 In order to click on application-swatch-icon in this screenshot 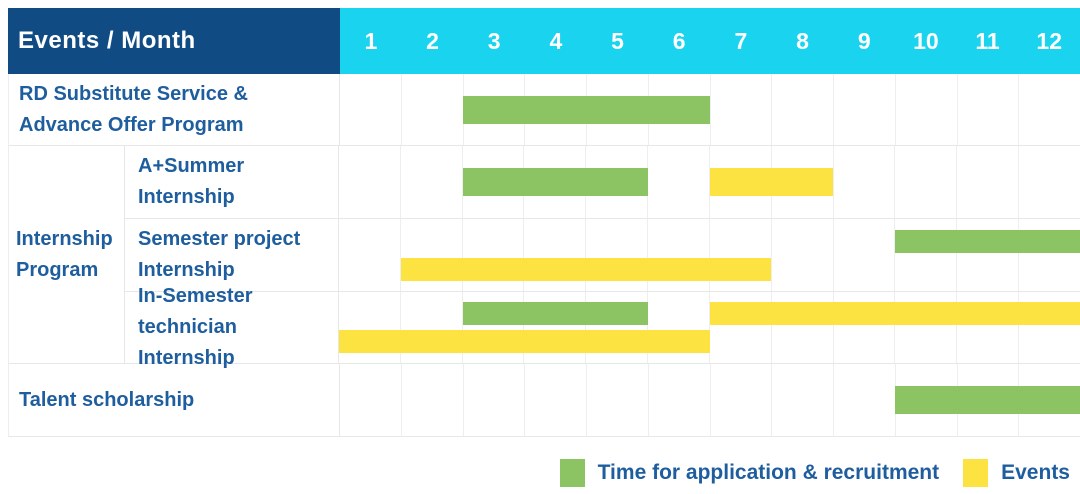, I will do `click(572, 473)`.